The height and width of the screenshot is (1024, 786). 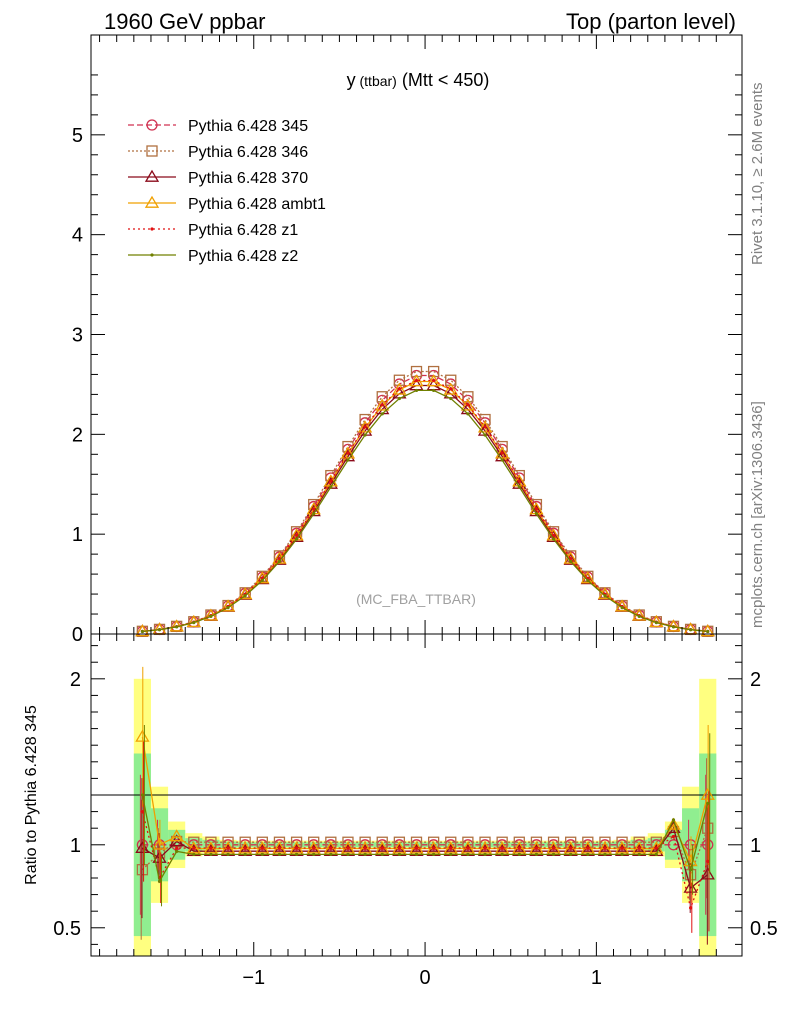 I want to click on main-y-tick-label: 0, so click(x=77, y=635).